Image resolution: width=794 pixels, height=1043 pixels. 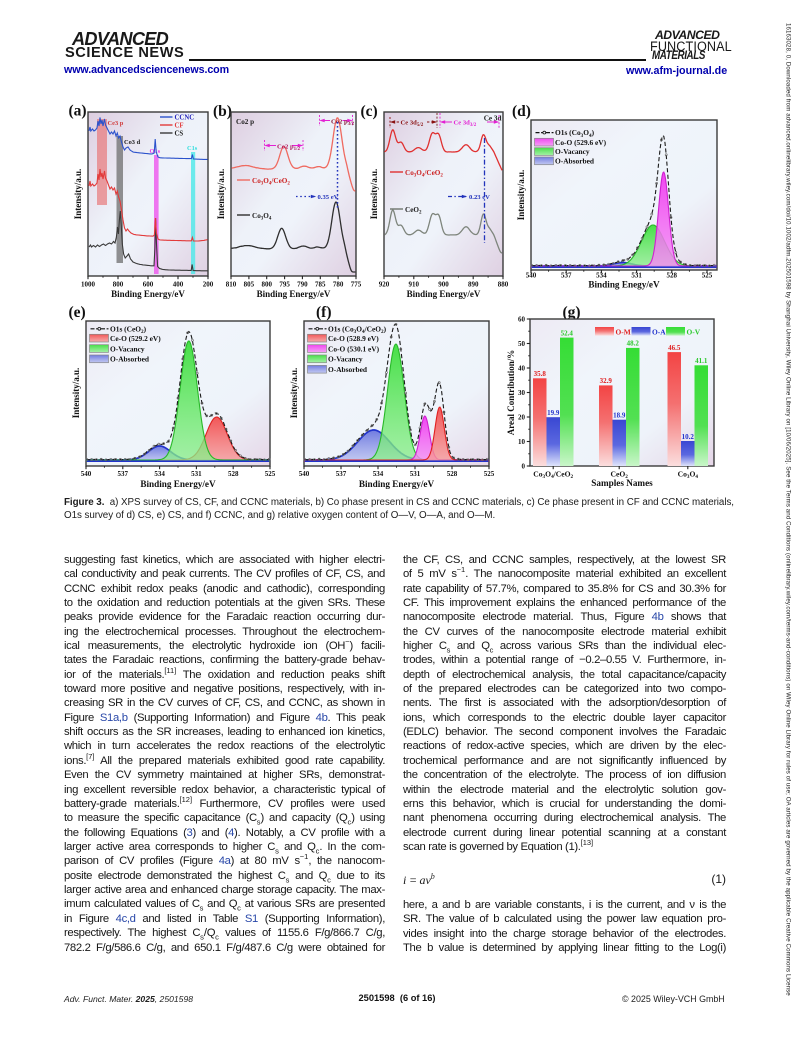 What do you see at coordinates (231, 284) in the screenshot?
I see `svg-text: 810` at bounding box center [231, 284].